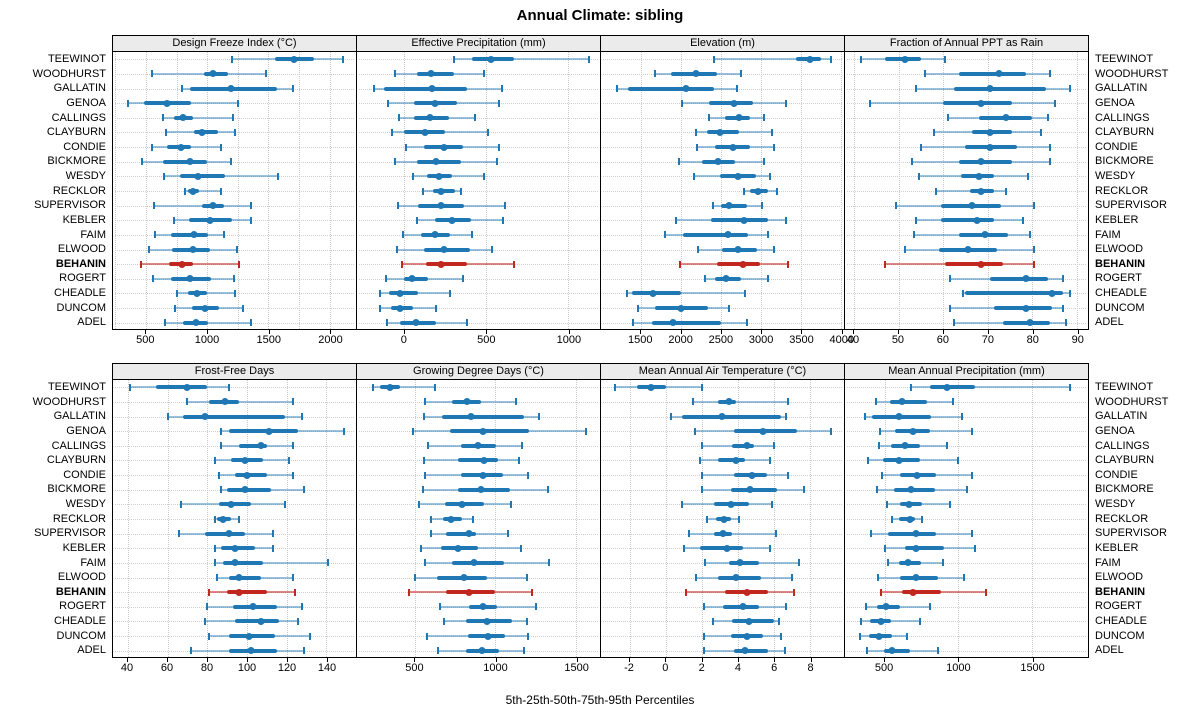 The height and width of the screenshot is (725, 1200). What do you see at coordinates (966, 339) in the screenshot?
I see `panel-axis: 40 50 60 70 80 90` at bounding box center [966, 339].